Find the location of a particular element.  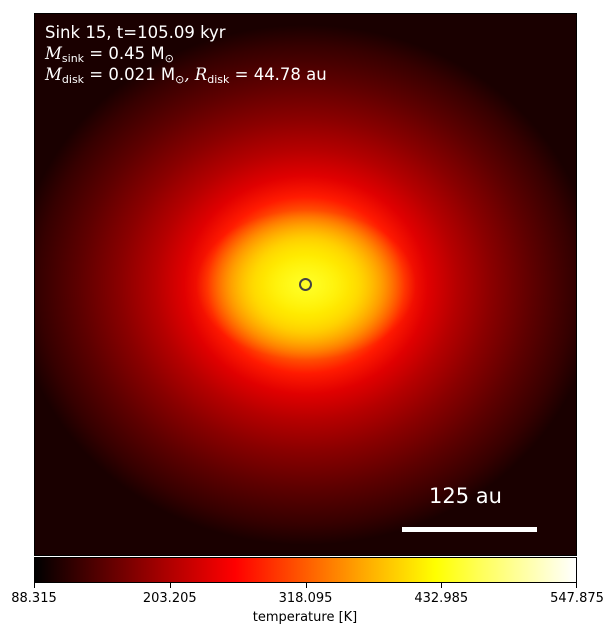

colorbar-label: temperature [K] is located at coordinates (305, 617).